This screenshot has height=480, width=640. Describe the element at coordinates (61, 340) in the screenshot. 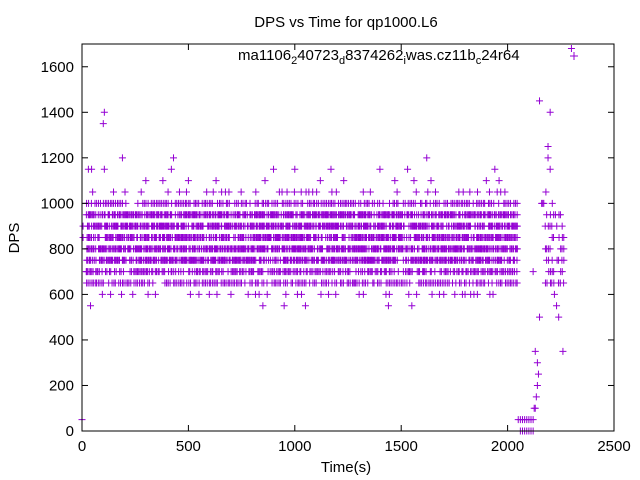

I see `y-tick-label: 400` at that location.